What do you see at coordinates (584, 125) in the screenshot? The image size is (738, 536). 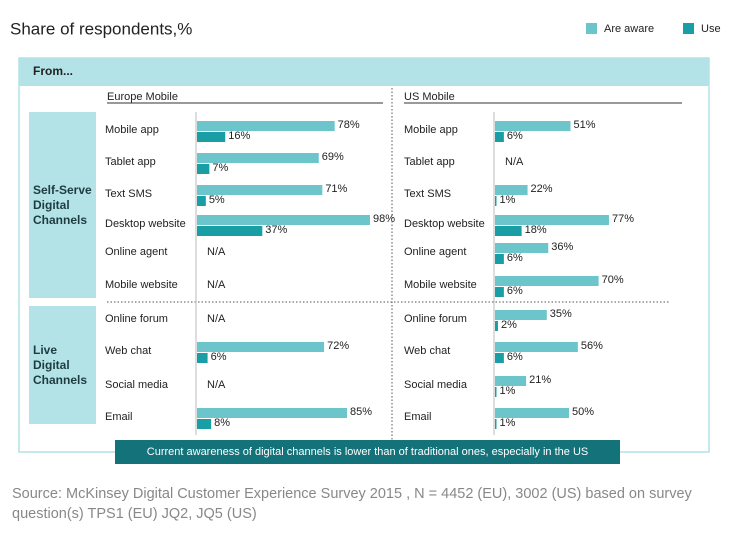 I see `value-label: 51%` at bounding box center [584, 125].